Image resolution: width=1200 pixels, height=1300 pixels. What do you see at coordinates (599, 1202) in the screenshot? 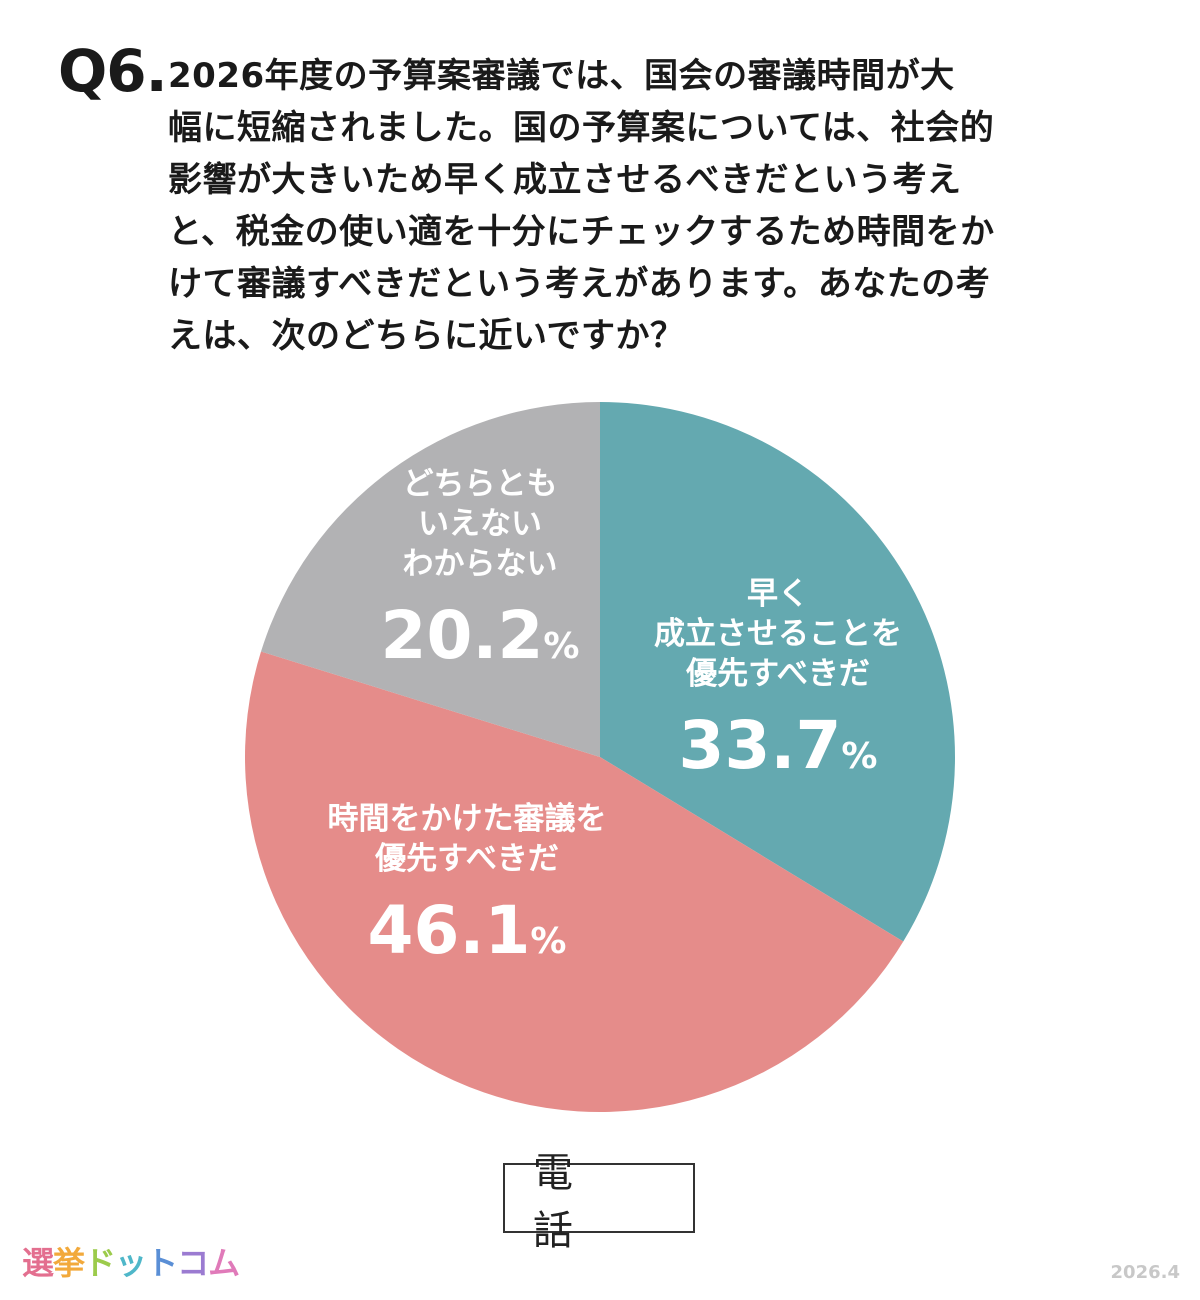
I see `survey-mode-badge: 電 話` at bounding box center [599, 1202].